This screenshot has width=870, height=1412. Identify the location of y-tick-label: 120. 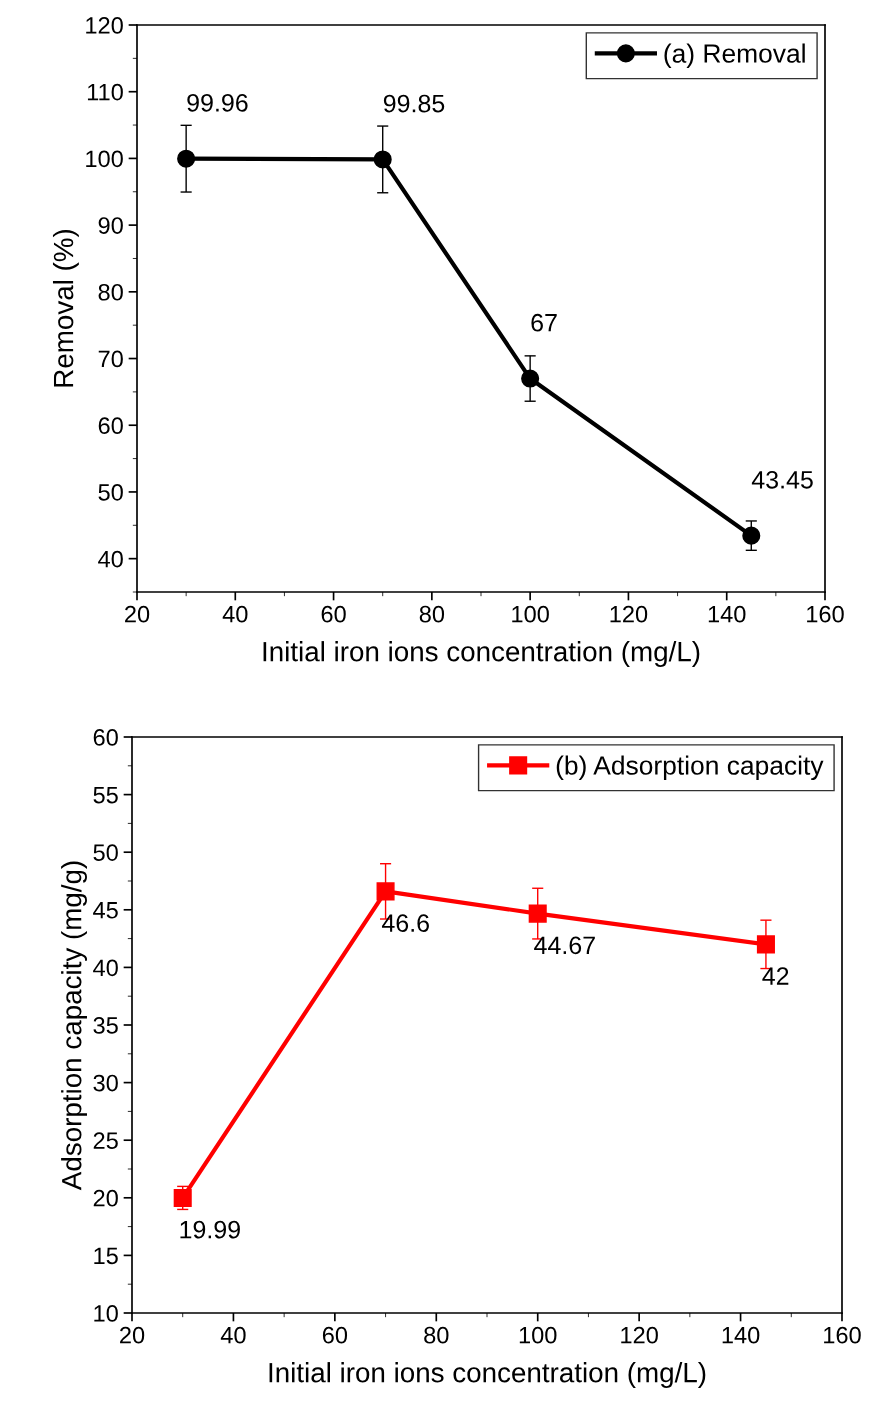
(104, 25).